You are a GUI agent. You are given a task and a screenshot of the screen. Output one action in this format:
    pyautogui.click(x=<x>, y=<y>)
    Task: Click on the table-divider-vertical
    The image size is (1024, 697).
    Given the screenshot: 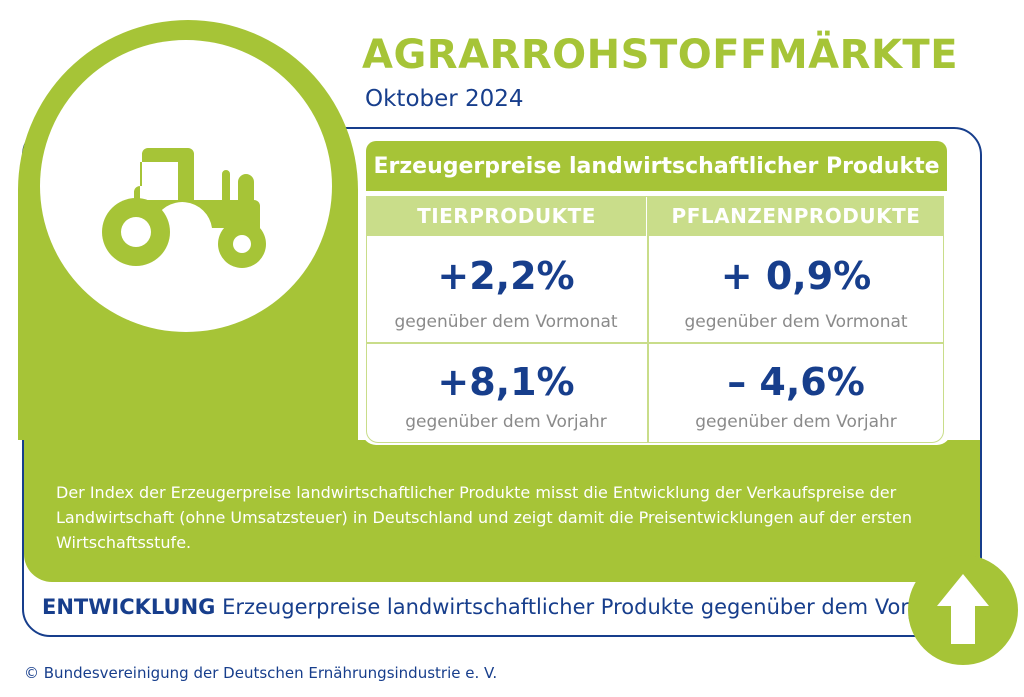 What is the action you would take?
    pyautogui.click(x=648, y=319)
    